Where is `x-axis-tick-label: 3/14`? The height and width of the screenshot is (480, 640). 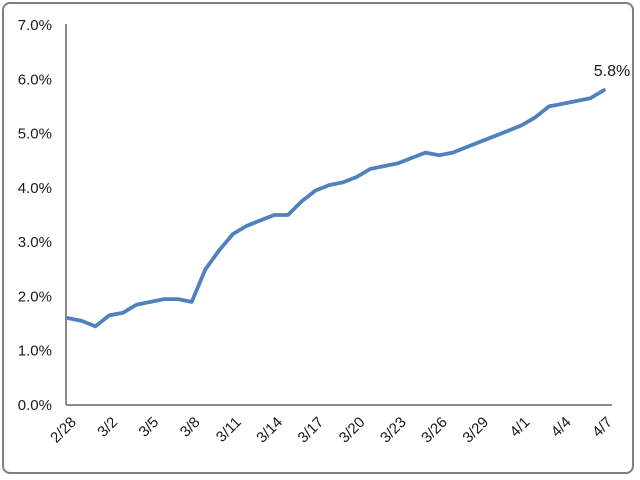 x-axis-tick-label: 3/14 is located at coordinates (269, 430).